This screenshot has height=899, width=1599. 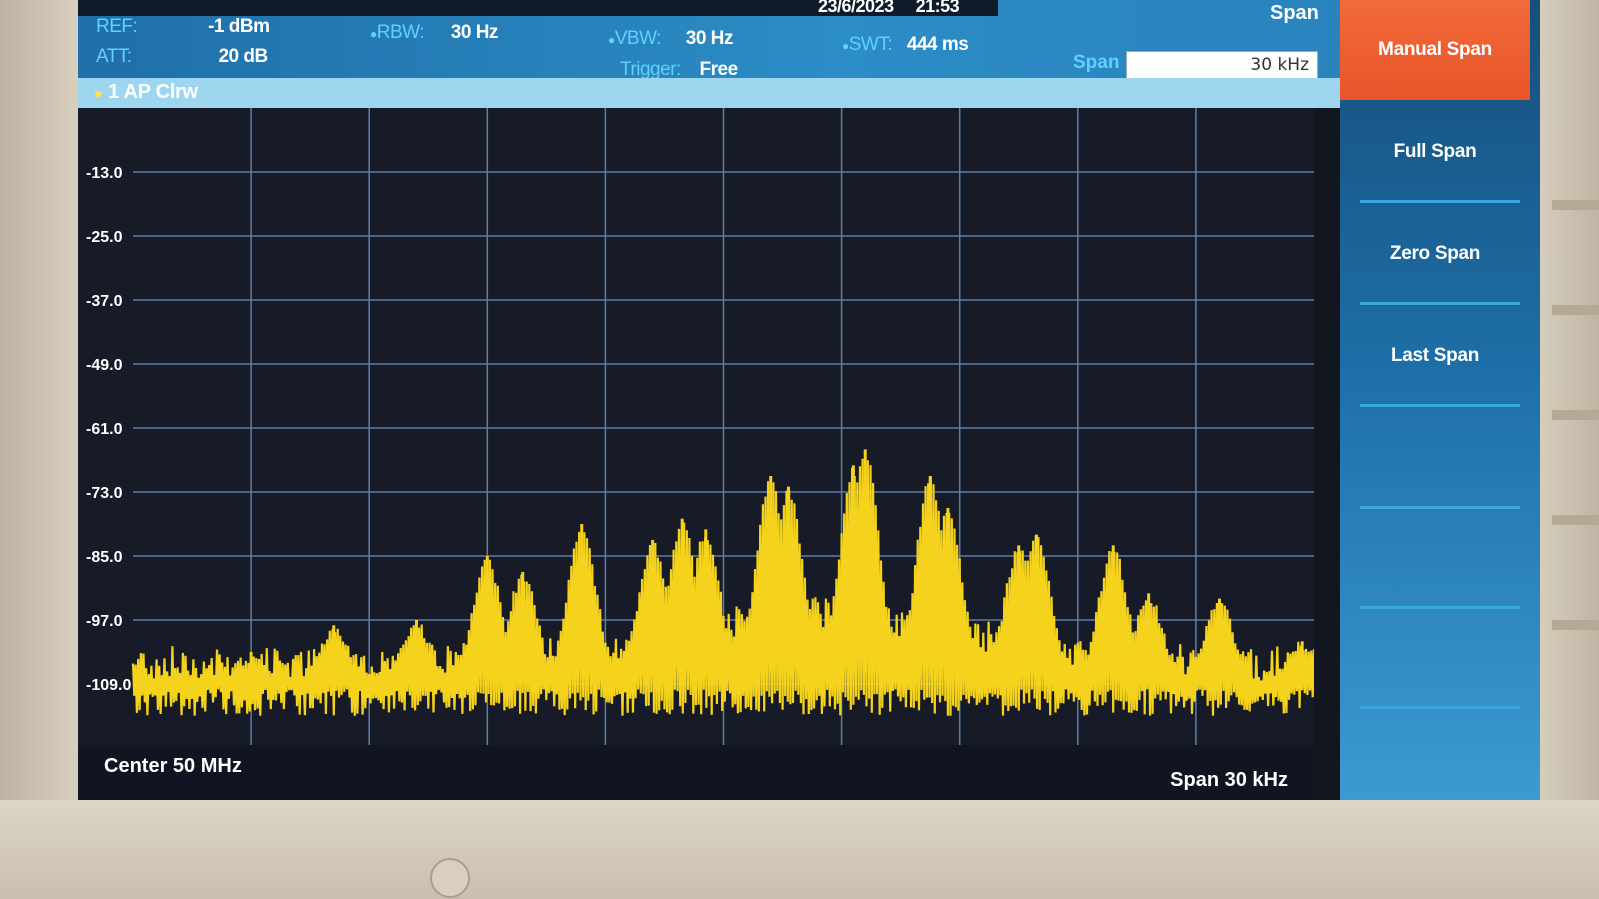 I want to click on span-field-label: Span, so click(x=1096, y=62).